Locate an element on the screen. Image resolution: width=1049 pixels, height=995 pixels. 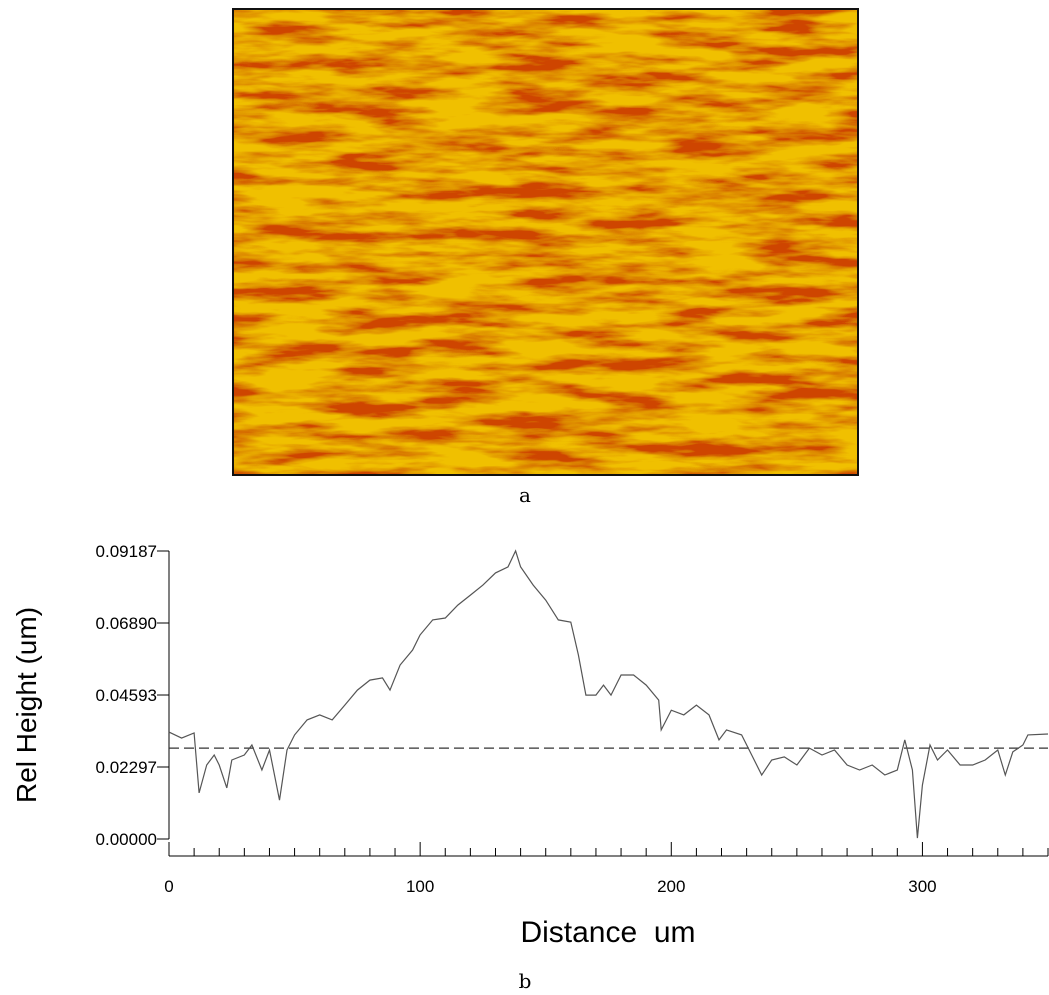
y-tick-label: 0.04593 is located at coordinates (126, 695).